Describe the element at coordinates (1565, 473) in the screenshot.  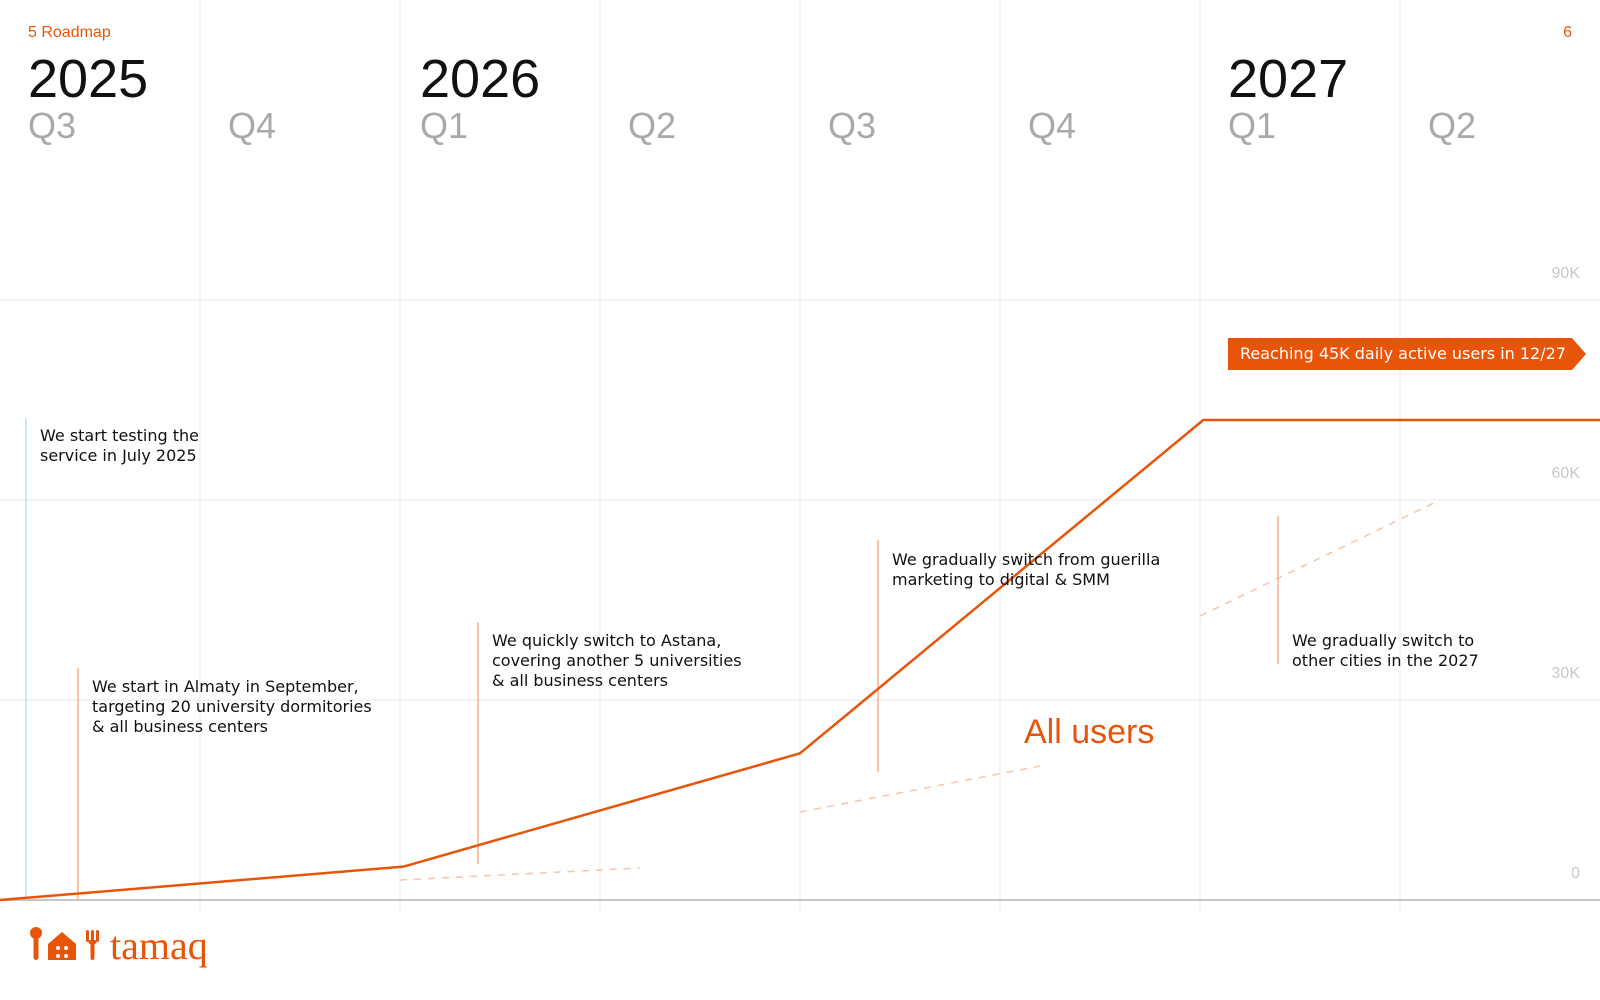
I see `y-tick-label: 60K` at that location.